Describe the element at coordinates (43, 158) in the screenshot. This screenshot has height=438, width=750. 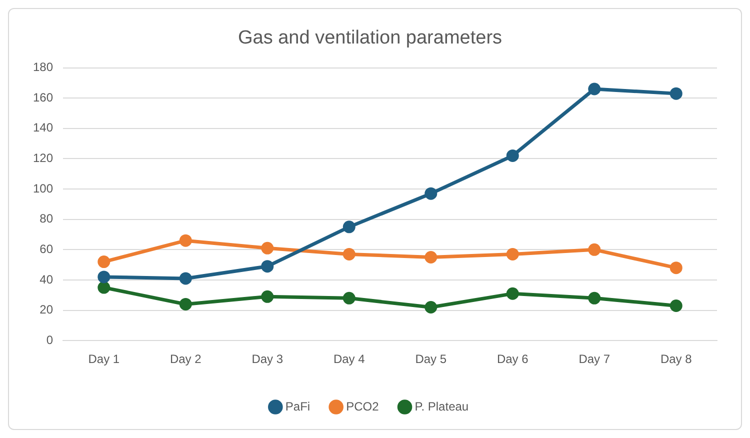
I see `y-tick-label: 120` at that location.